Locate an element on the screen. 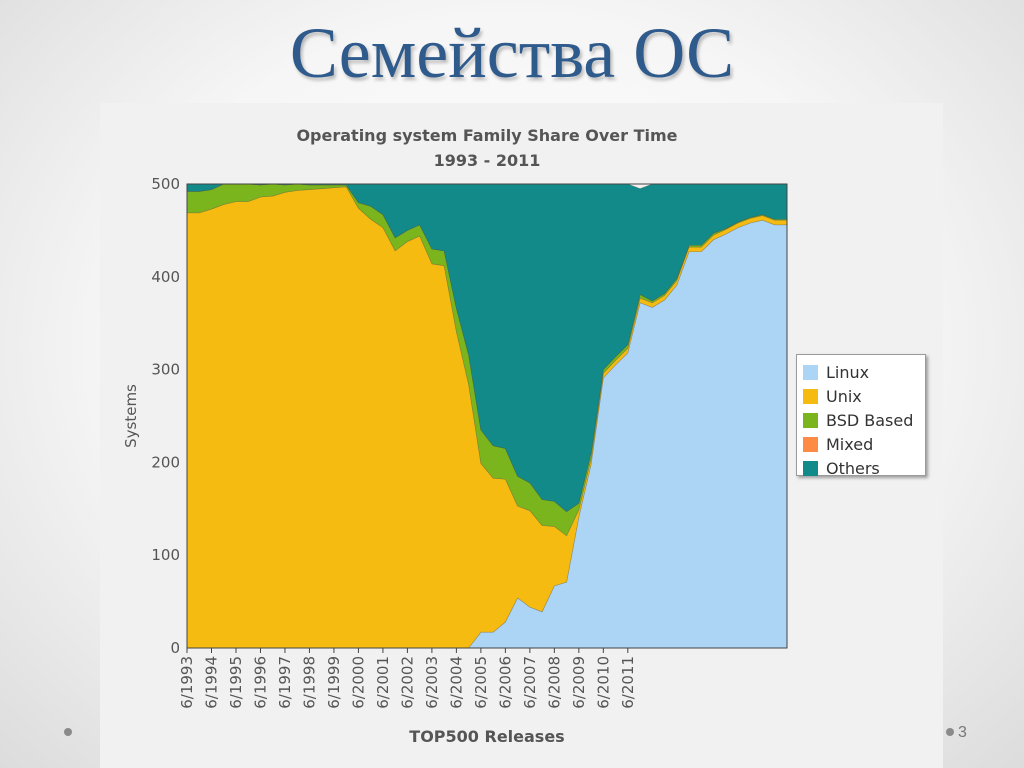  legend-item-linux: Linux is located at coordinates (864, 372).